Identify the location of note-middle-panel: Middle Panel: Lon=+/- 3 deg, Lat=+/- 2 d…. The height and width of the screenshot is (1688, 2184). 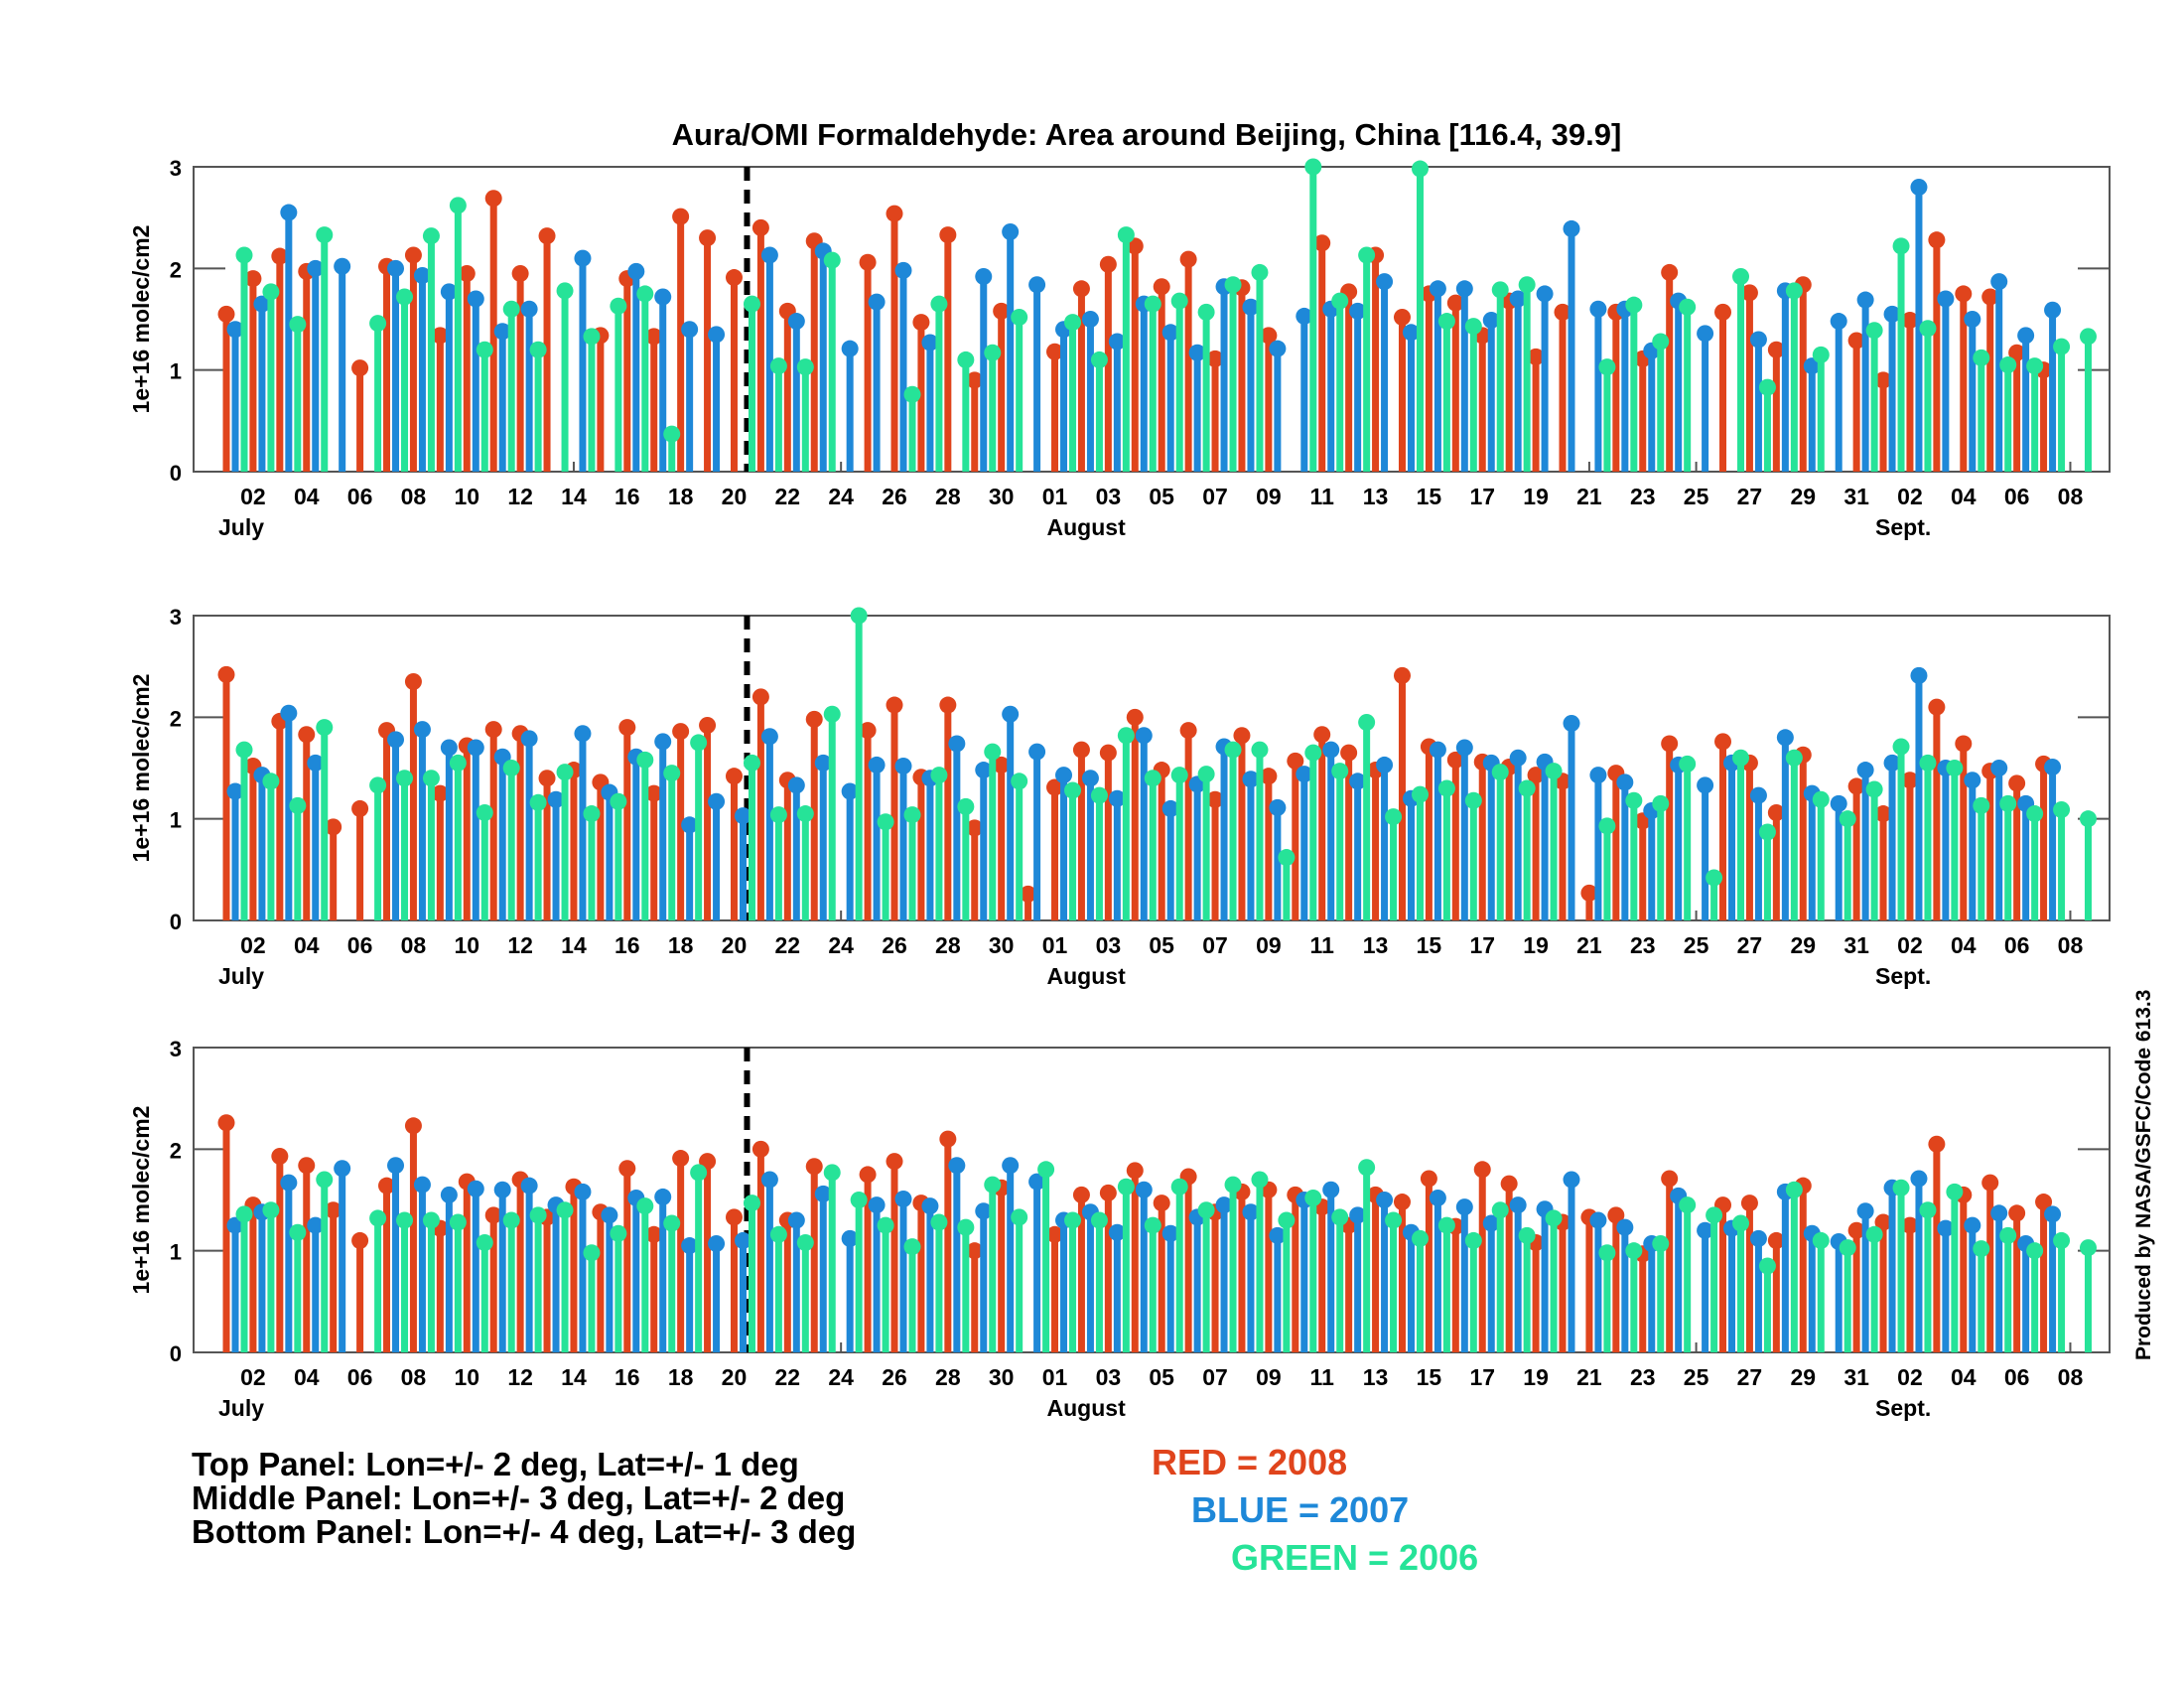
(519, 1497).